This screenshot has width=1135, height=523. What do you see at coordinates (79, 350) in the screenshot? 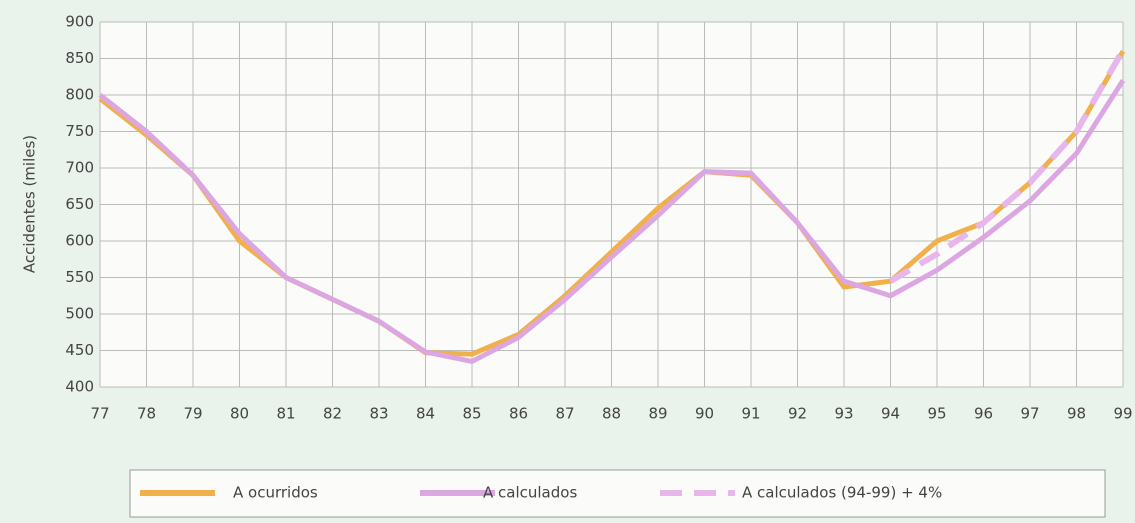
I see `y-tick-label: 450` at bounding box center [79, 350].